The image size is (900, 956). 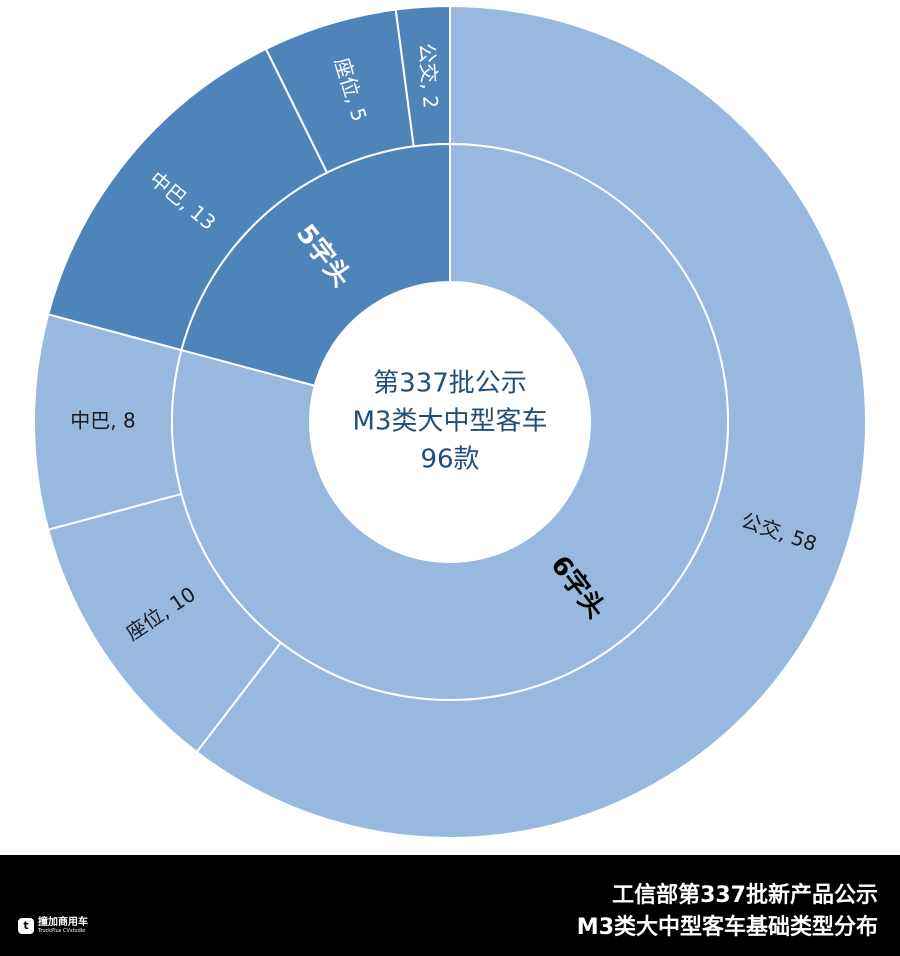 I want to click on footer-line: 工信部第337批新产品公示, so click(x=745, y=895).